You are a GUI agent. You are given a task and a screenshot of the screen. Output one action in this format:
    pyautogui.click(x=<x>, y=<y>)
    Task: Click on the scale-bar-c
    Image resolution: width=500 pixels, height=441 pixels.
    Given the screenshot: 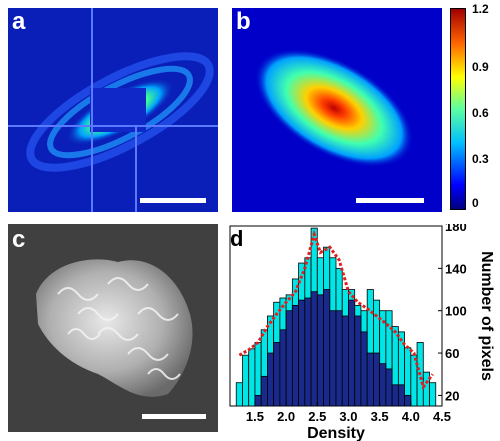 What is the action you would take?
    pyautogui.click(x=174, y=416)
    